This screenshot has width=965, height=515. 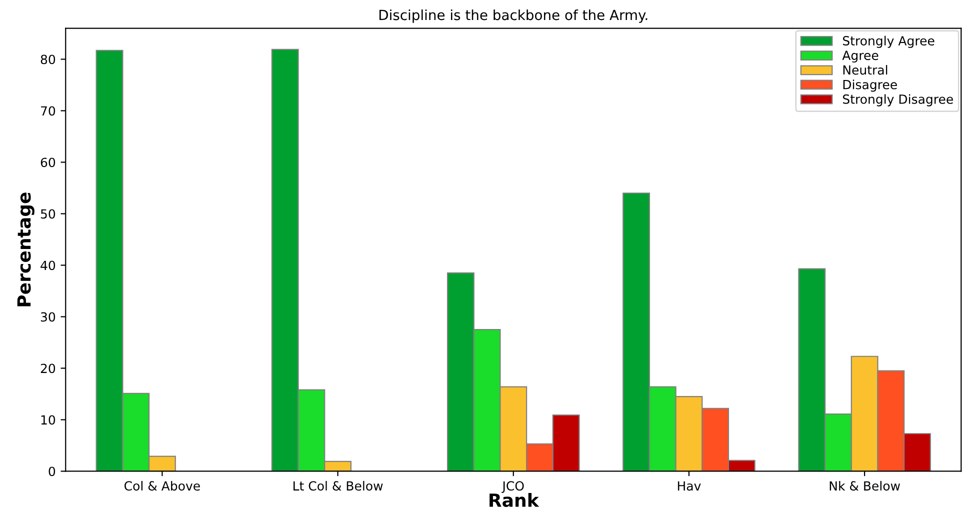 What do you see at coordinates (888, 42) in the screenshot?
I see `legend-label: Strongly Agree` at bounding box center [888, 42].